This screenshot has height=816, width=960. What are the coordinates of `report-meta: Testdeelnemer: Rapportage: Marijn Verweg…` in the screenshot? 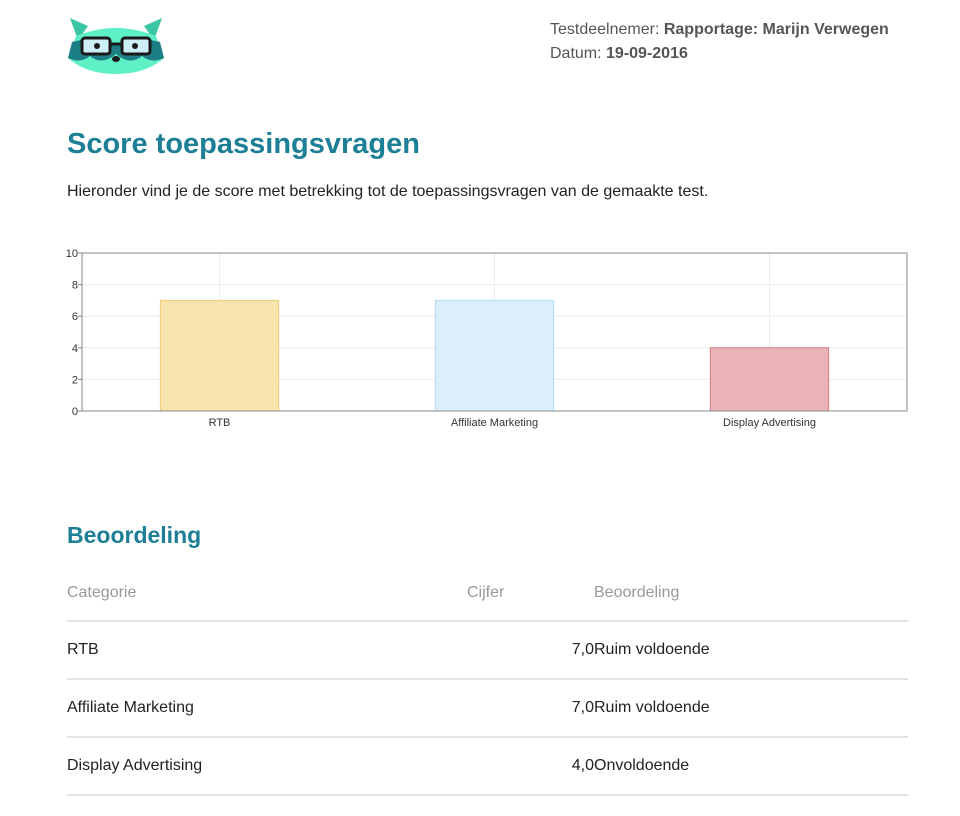 It's located at (719, 42).